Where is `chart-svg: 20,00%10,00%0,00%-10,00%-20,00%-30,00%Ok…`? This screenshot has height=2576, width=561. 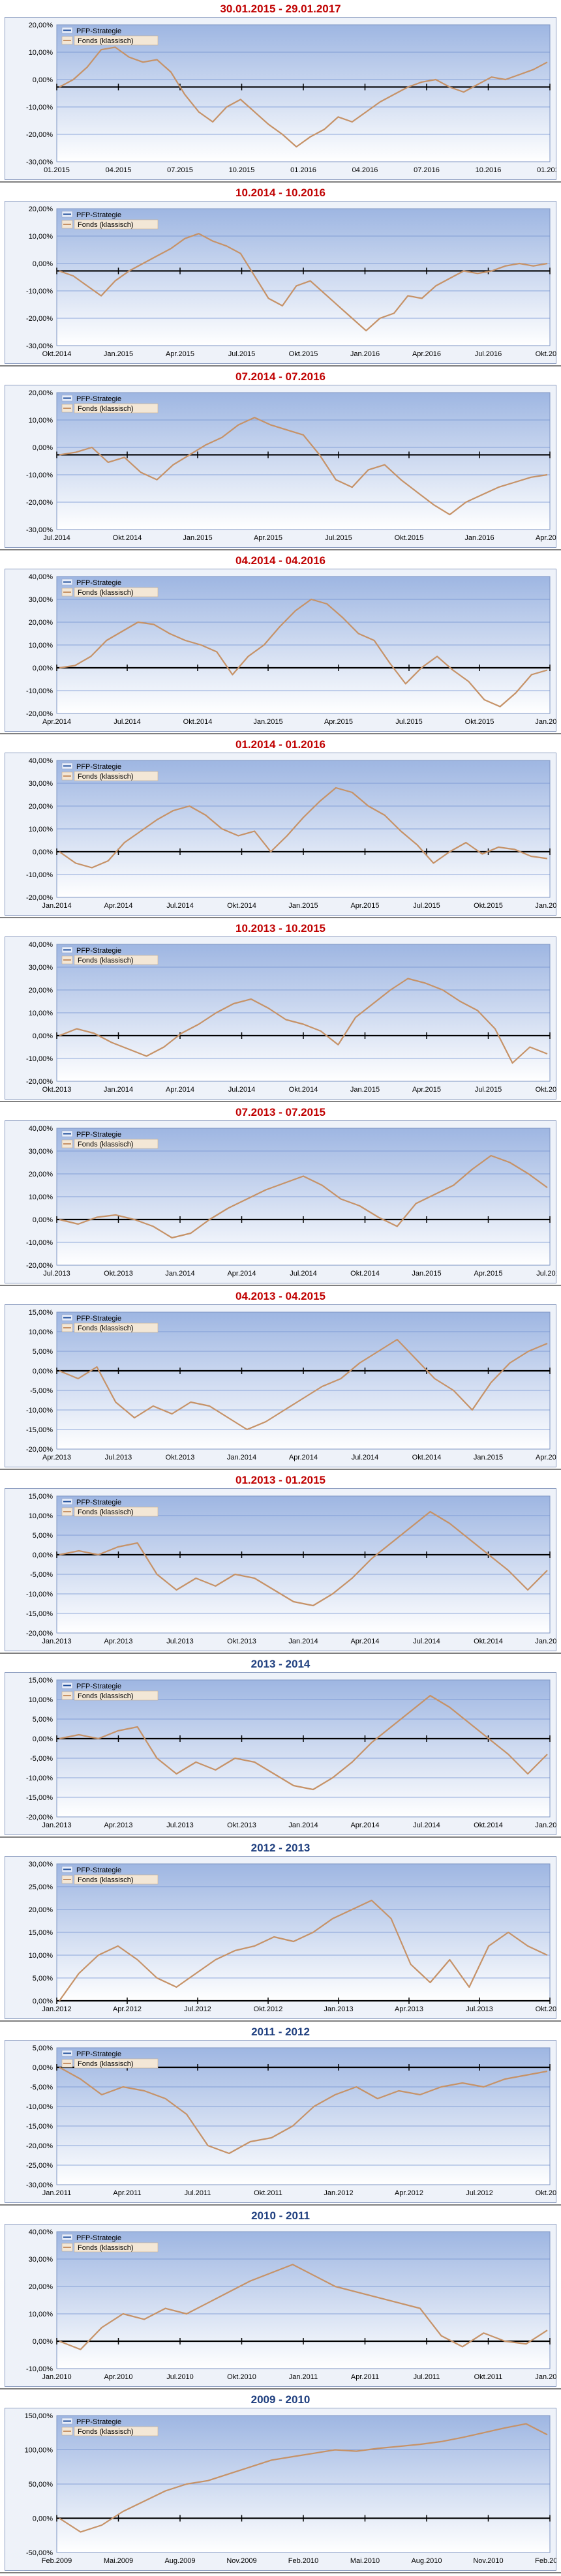
chart-svg: 20,00%10,00%0,00%-10,00%-20,00%-30,00%Ok… is located at coordinates (280, 282).